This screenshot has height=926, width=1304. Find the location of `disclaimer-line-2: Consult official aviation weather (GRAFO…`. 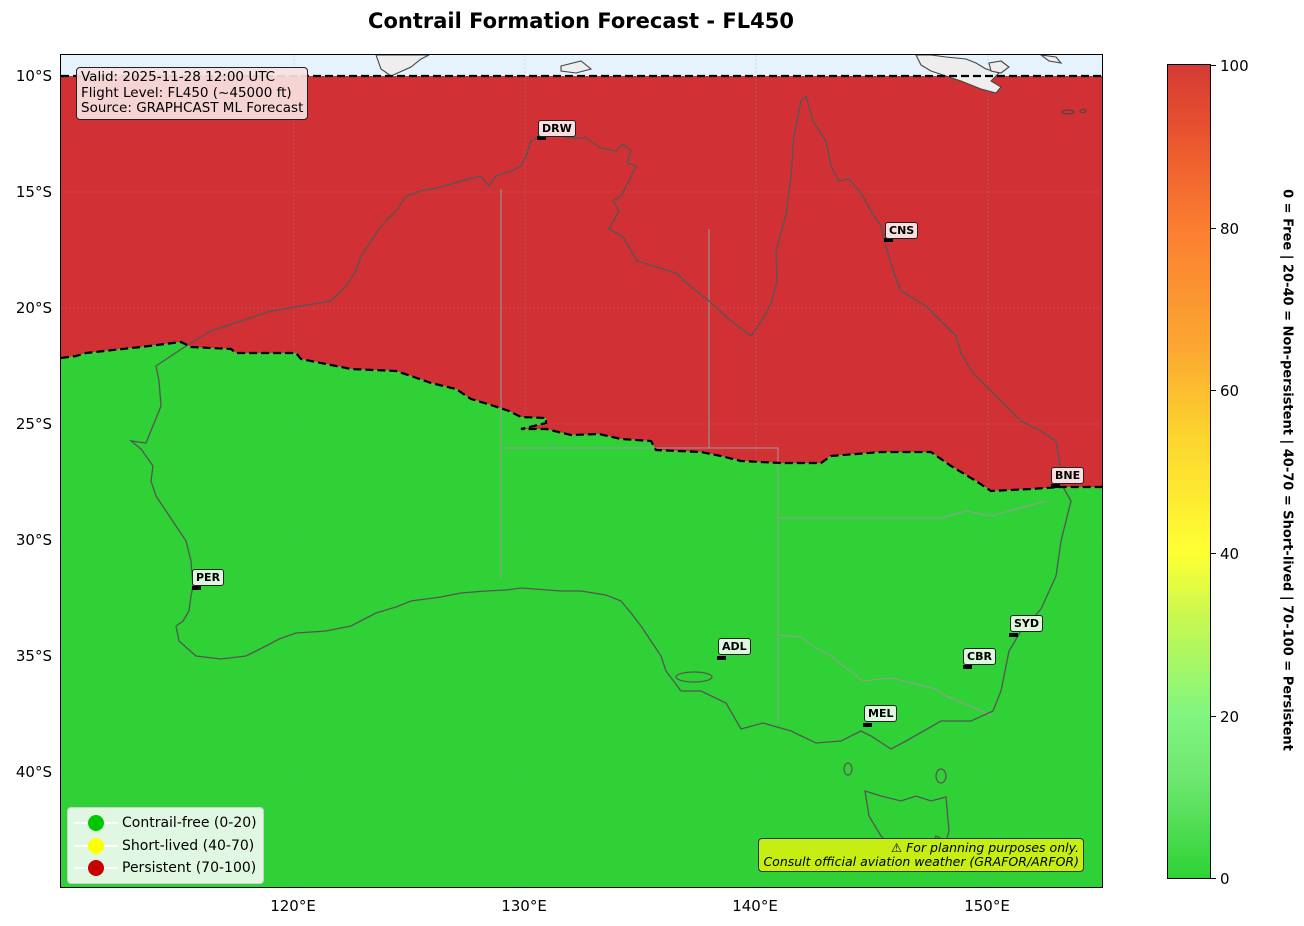

disclaimer-line-2: Consult official aviation weather (GRAFO… is located at coordinates (921, 861).